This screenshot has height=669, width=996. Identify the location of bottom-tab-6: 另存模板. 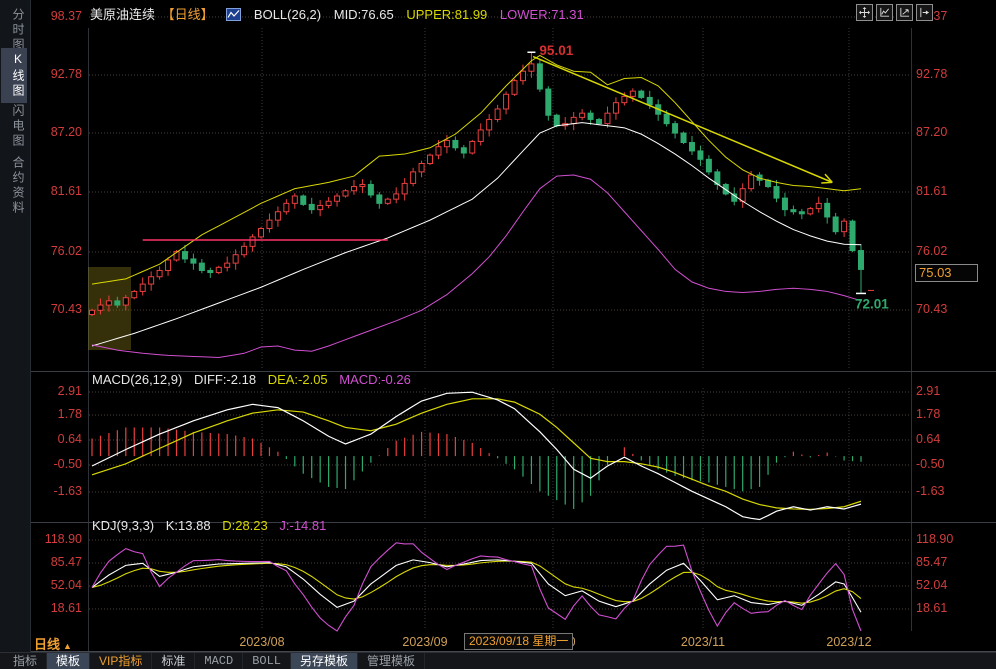
(325, 661).